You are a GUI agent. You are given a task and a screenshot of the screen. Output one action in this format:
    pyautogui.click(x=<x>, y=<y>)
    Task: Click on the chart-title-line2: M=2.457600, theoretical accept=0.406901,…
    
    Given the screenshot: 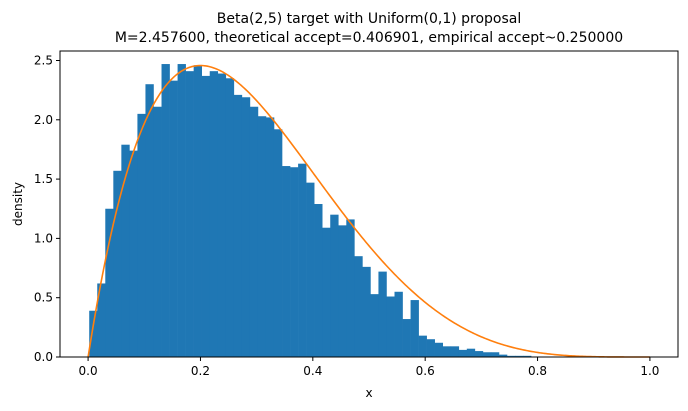 What is the action you would take?
    pyautogui.click(x=369, y=38)
    